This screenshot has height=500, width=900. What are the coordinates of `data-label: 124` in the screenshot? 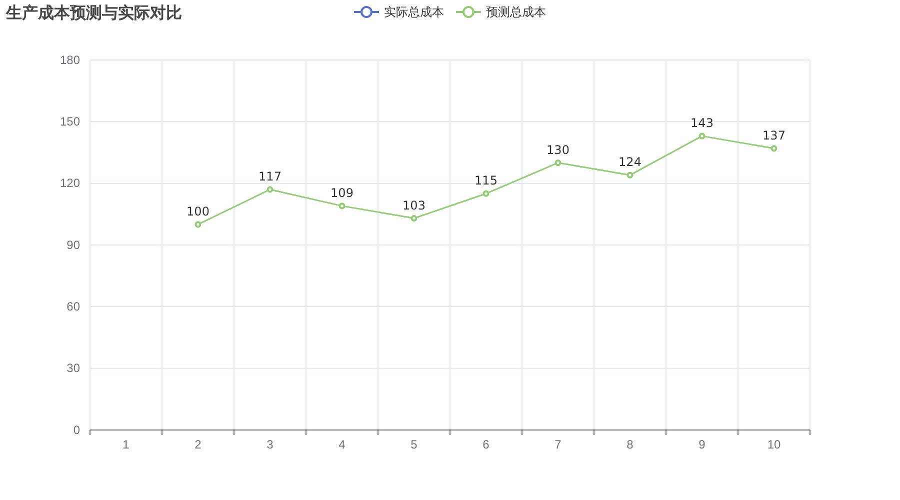 It's located at (630, 162).